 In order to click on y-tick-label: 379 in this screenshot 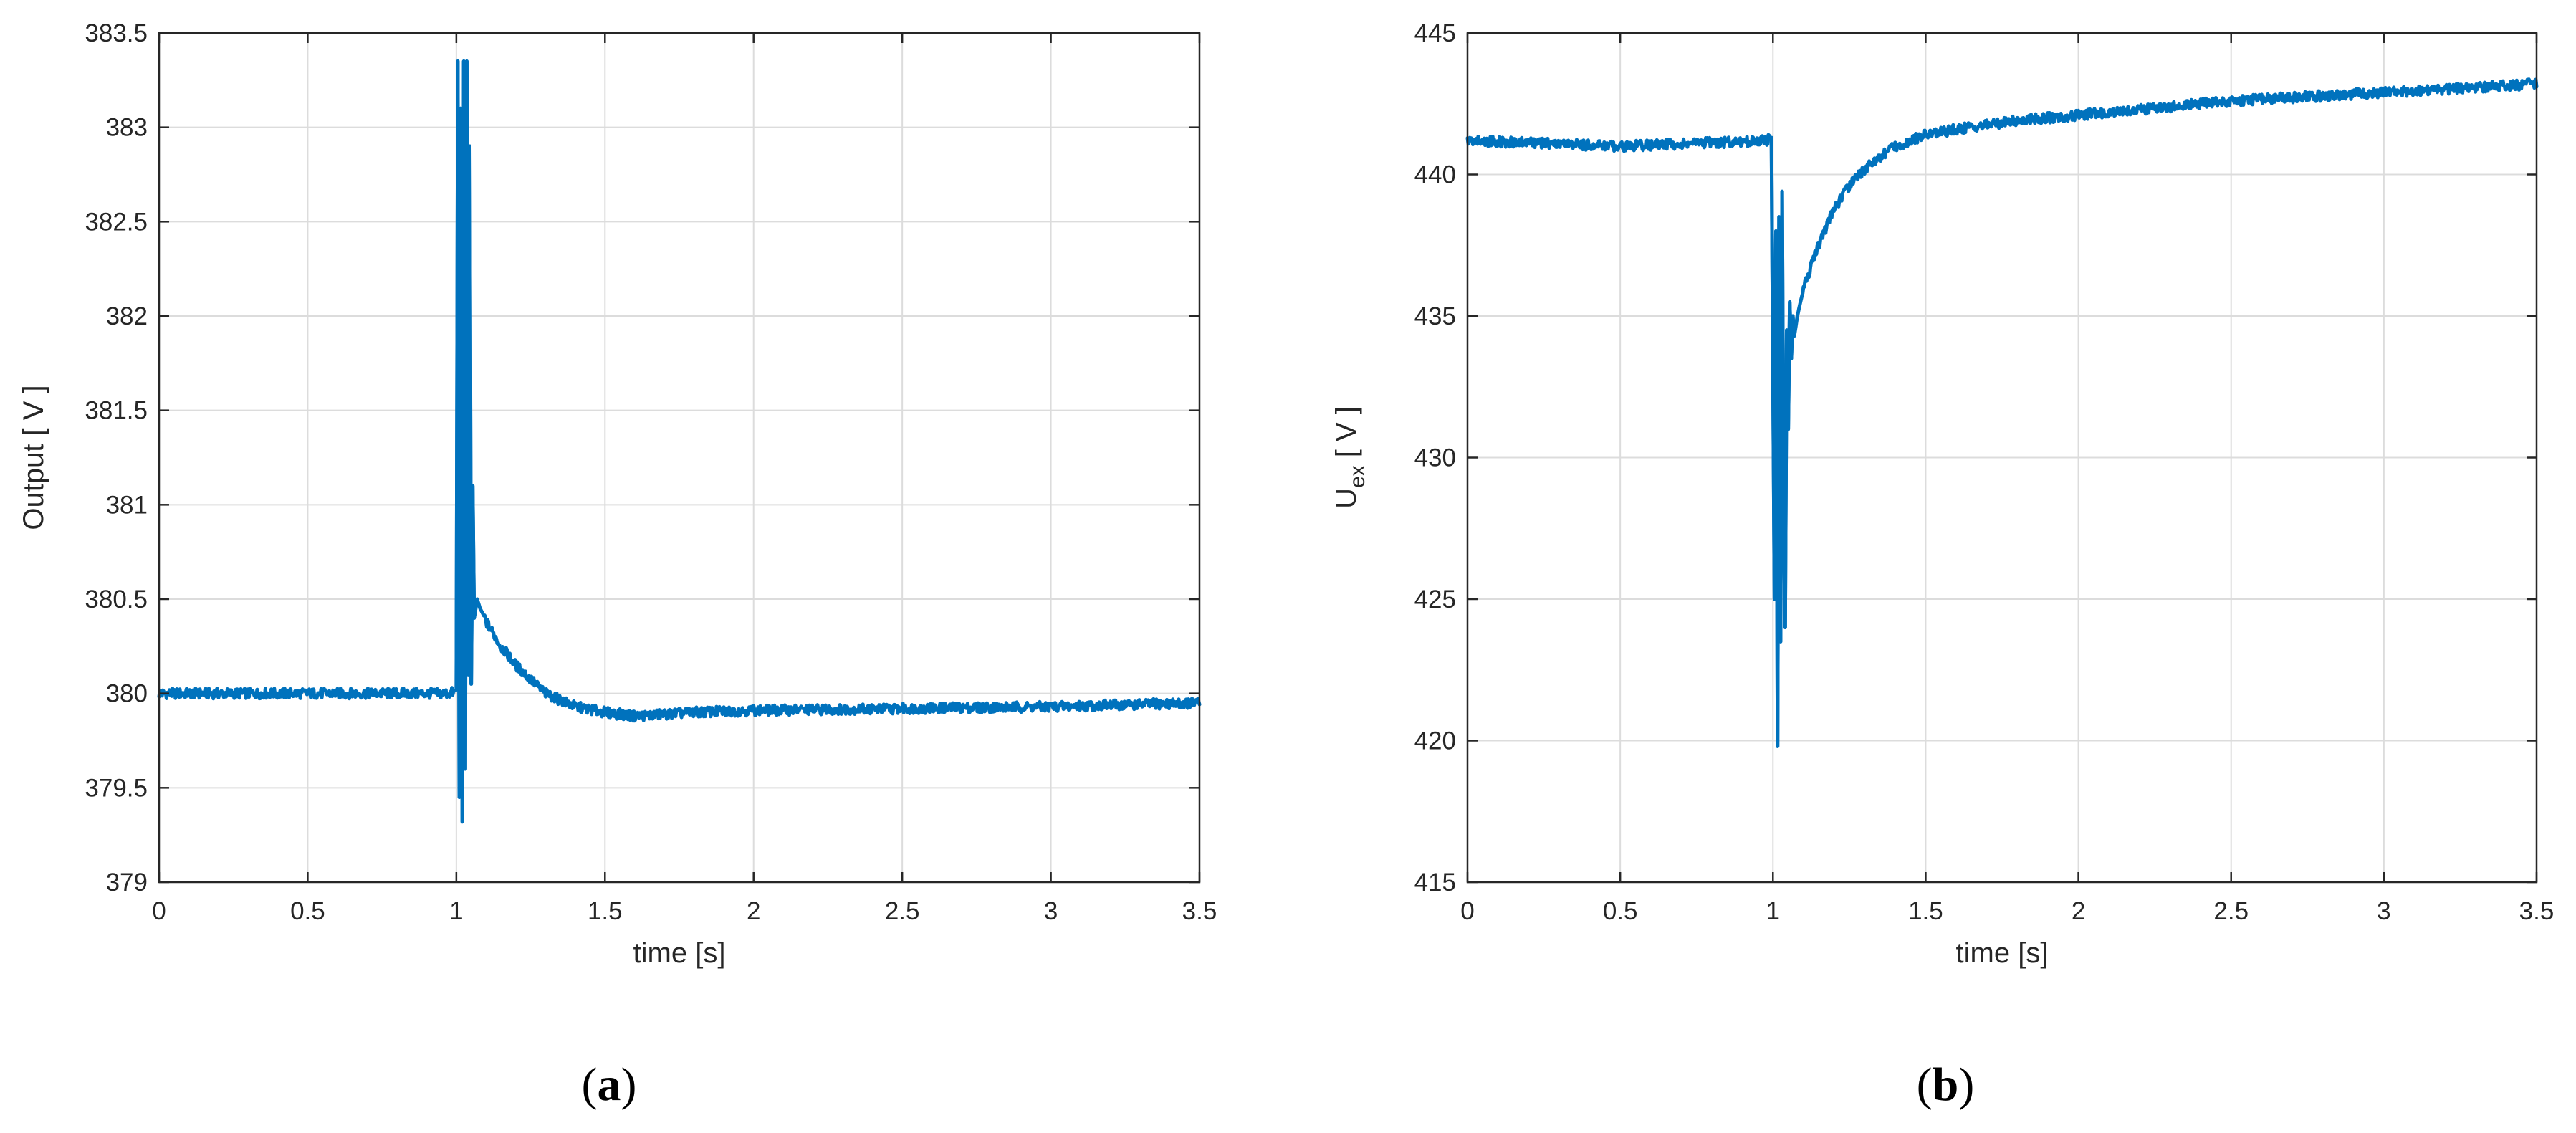, I will do `click(127, 883)`.